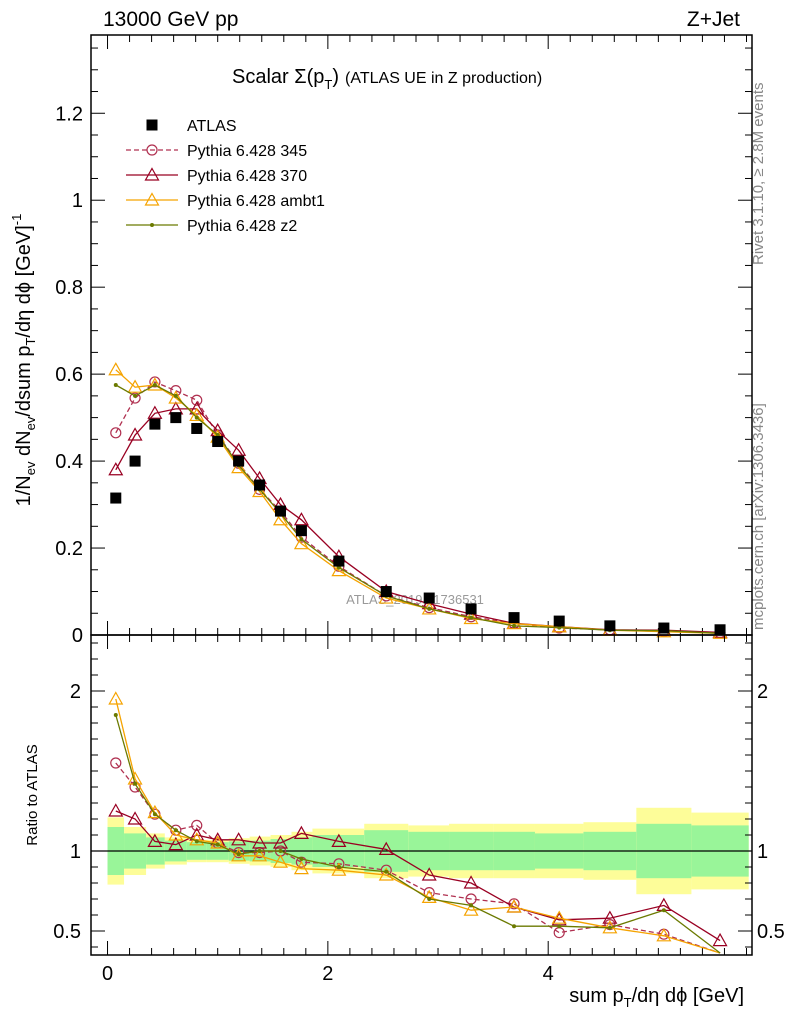 Image resolution: width=786 pixels, height=1024 pixels. I want to click on legend-label-4: Pythia 6.428 z2, so click(242, 226).